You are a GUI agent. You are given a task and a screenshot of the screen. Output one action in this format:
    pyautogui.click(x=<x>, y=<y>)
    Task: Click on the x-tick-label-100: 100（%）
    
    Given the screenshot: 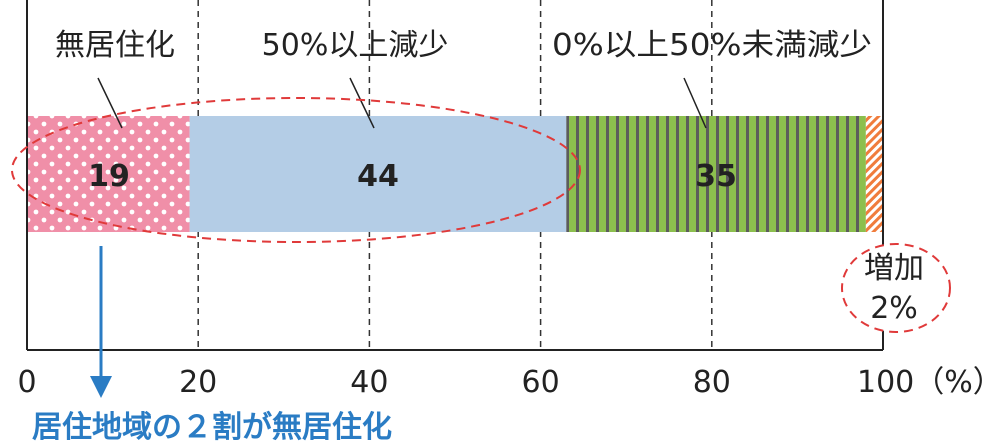 What is the action you would take?
    pyautogui.click(x=920, y=382)
    